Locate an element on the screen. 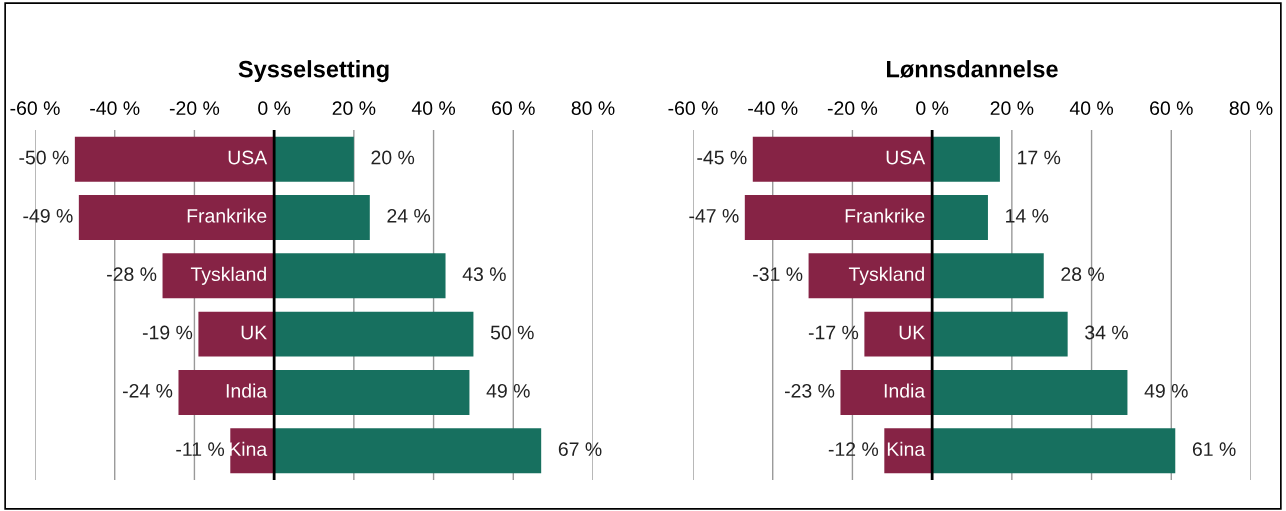 The height and width of the screenshot is (511, 1286). data-label: -31 % is located at coordinates (778, 274).